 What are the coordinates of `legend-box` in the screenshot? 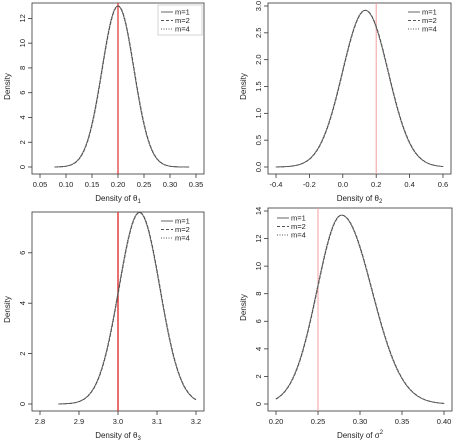 It's located at (180, 20).